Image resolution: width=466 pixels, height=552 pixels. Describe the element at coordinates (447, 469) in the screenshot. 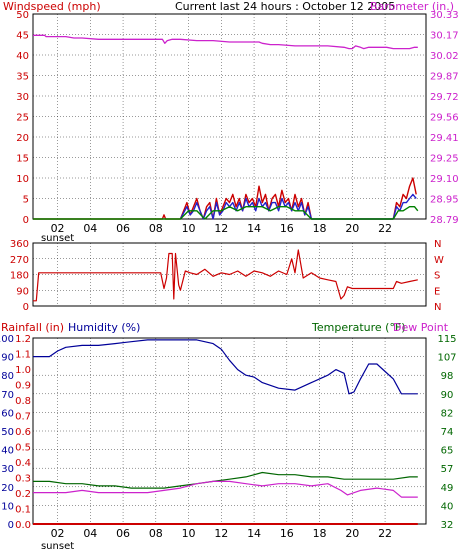

I see `temp-tick-3: 57` at that location.